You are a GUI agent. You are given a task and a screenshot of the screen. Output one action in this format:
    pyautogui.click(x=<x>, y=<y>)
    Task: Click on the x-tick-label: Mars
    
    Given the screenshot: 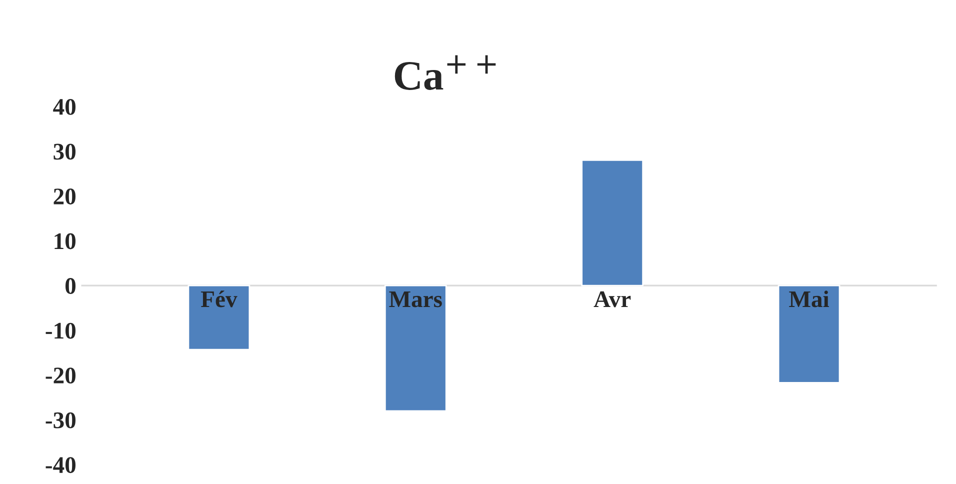 What is the action you would take?
    pyautogui.click(x=415, y=300)
    